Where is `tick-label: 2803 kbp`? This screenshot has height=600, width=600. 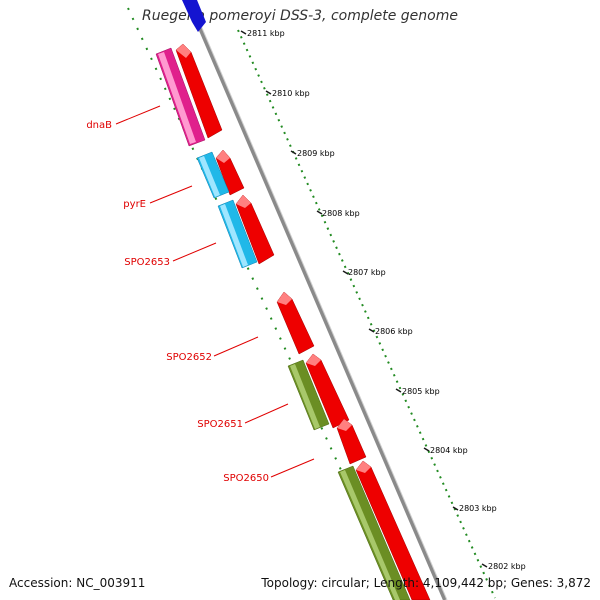 tick-label: 2803 kbp is located at coordinates (478, 508).